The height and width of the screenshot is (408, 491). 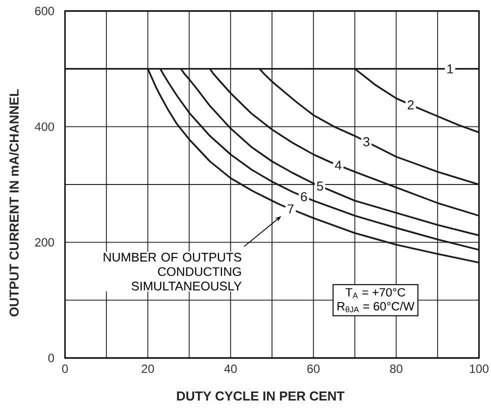 I want to click on y-axis-title: OUTPUT CURRENT IN mA/CHANNEL, so click(x=14, y=202).